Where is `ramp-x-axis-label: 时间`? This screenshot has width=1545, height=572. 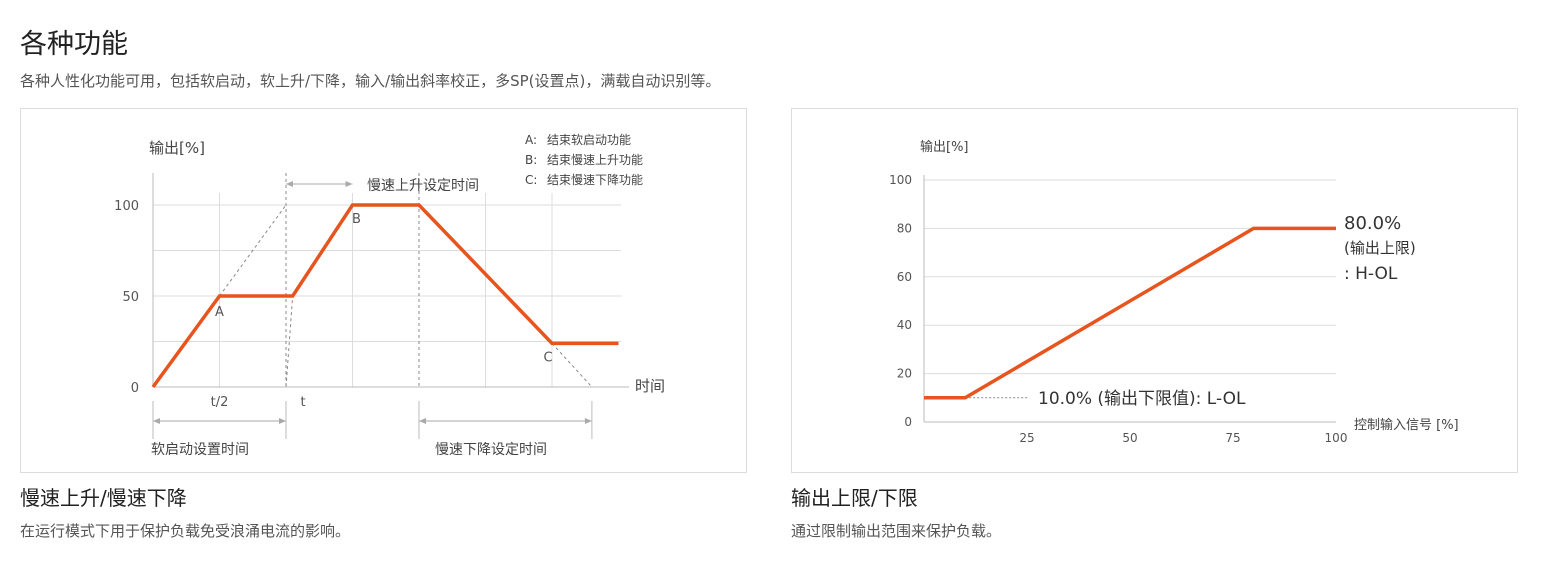
ramp-x-axis-label: 时间 is located at coordinates (650, 386).